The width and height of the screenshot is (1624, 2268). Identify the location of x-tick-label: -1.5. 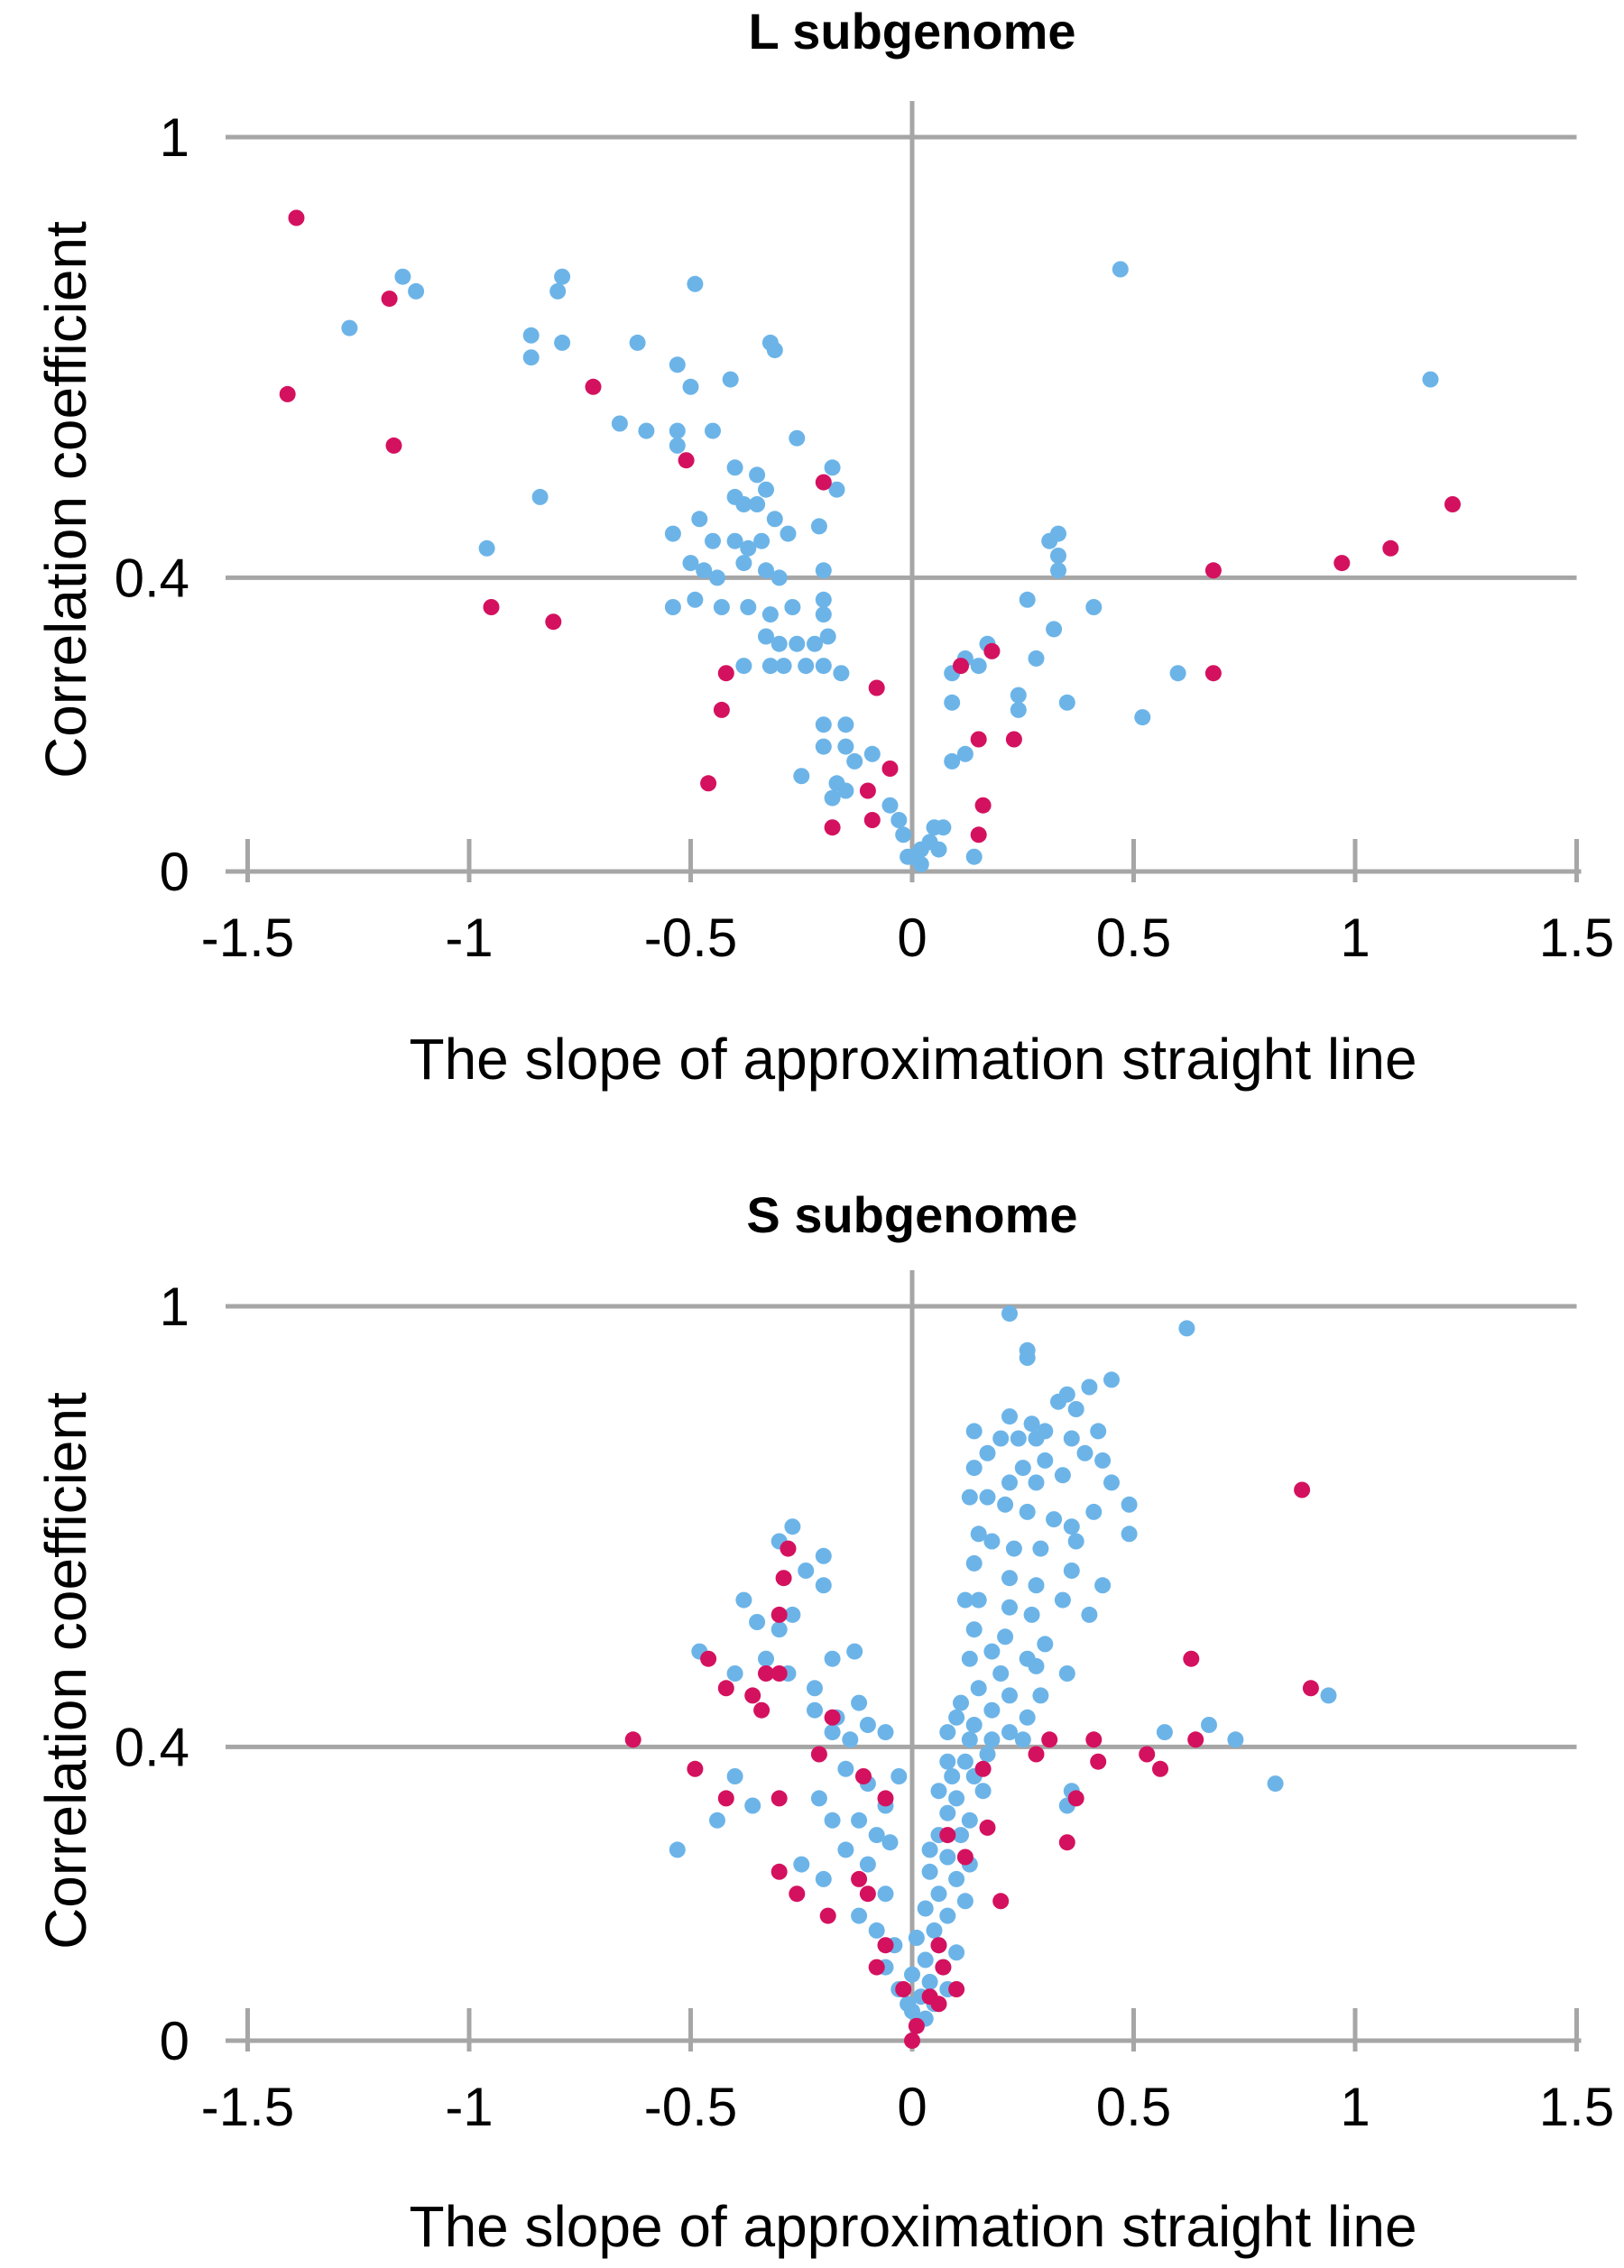
(248, 938).